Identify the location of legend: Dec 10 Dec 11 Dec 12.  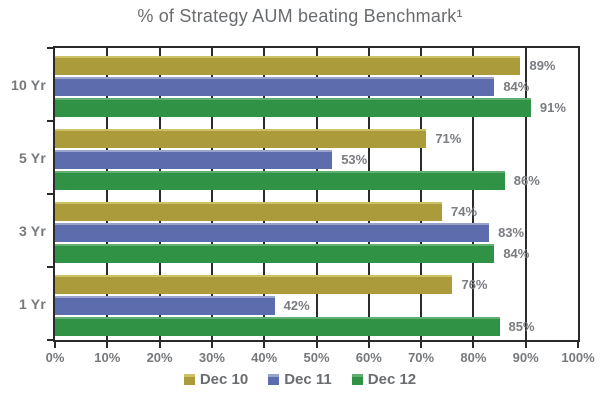
(300, 379).